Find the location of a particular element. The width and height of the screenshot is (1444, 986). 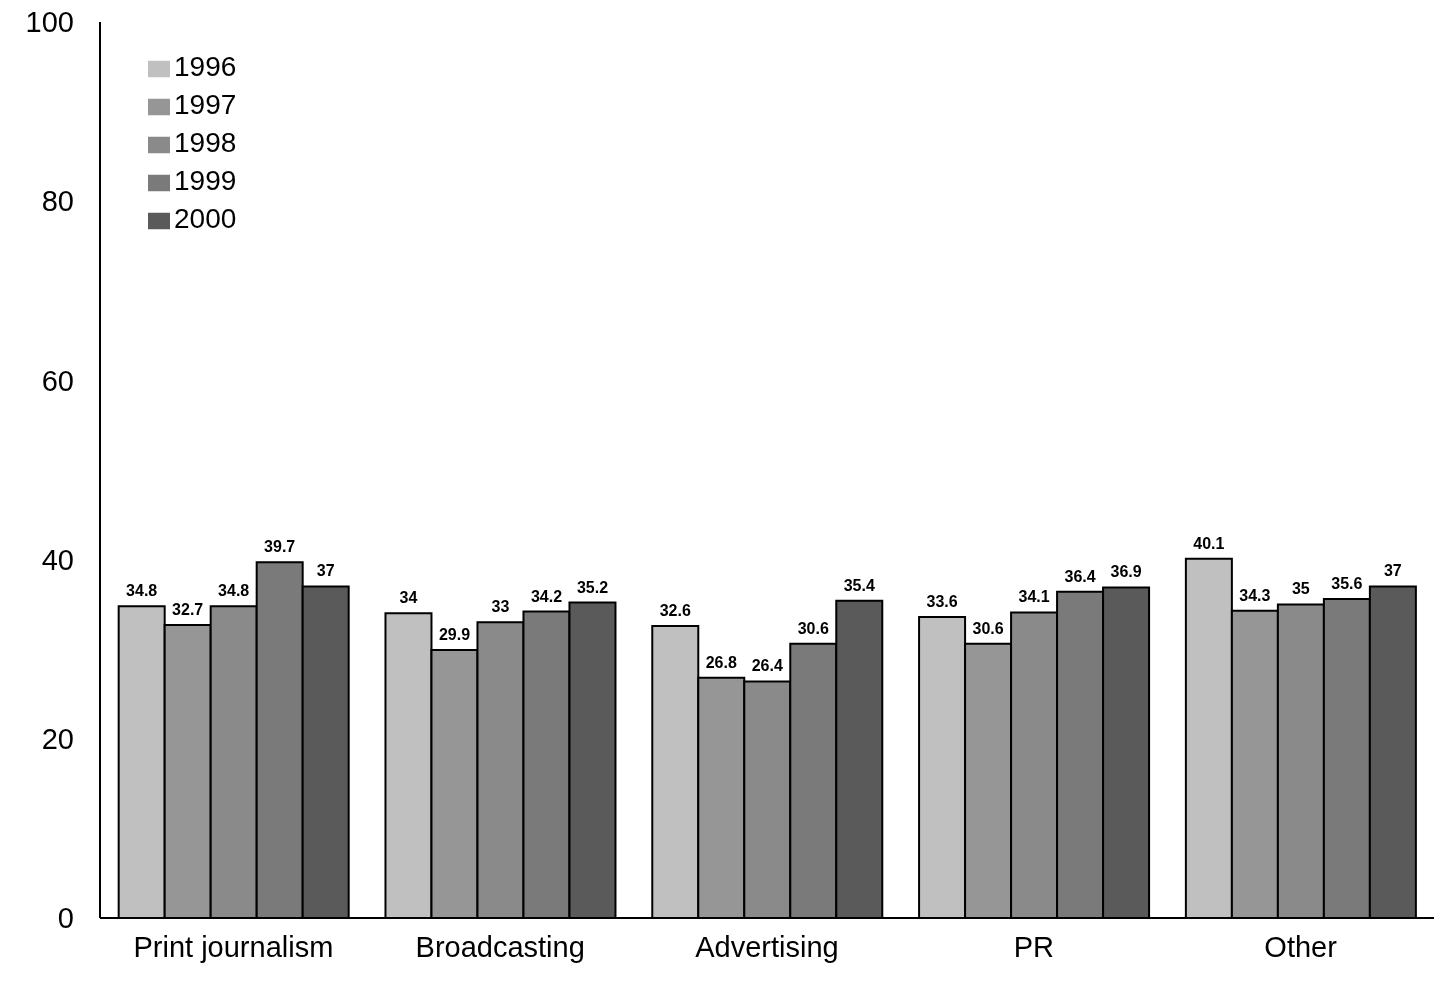

data-label: 34.3 is located at coordinates (1255, 595).